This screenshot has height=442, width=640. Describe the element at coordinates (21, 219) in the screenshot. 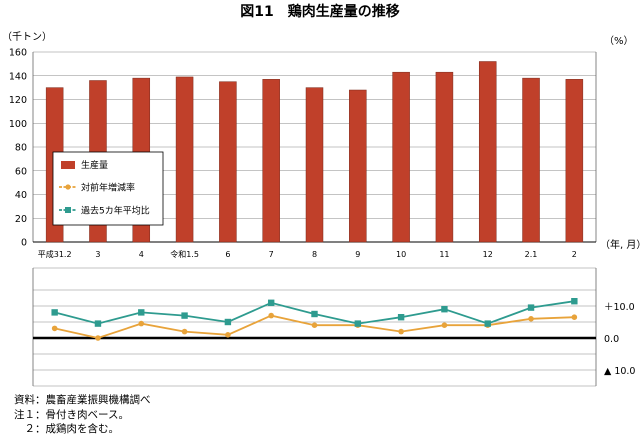

I see `y-tick-label: 20` at that location.